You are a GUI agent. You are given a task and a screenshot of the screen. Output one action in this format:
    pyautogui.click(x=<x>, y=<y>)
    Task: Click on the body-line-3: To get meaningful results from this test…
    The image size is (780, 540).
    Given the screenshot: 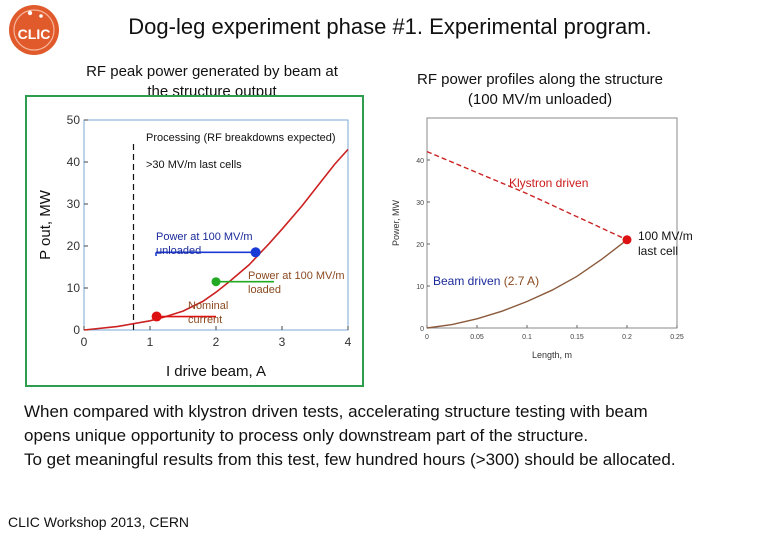 What is the action you would take?
    pyautogui.click(x=350, y=459)
    